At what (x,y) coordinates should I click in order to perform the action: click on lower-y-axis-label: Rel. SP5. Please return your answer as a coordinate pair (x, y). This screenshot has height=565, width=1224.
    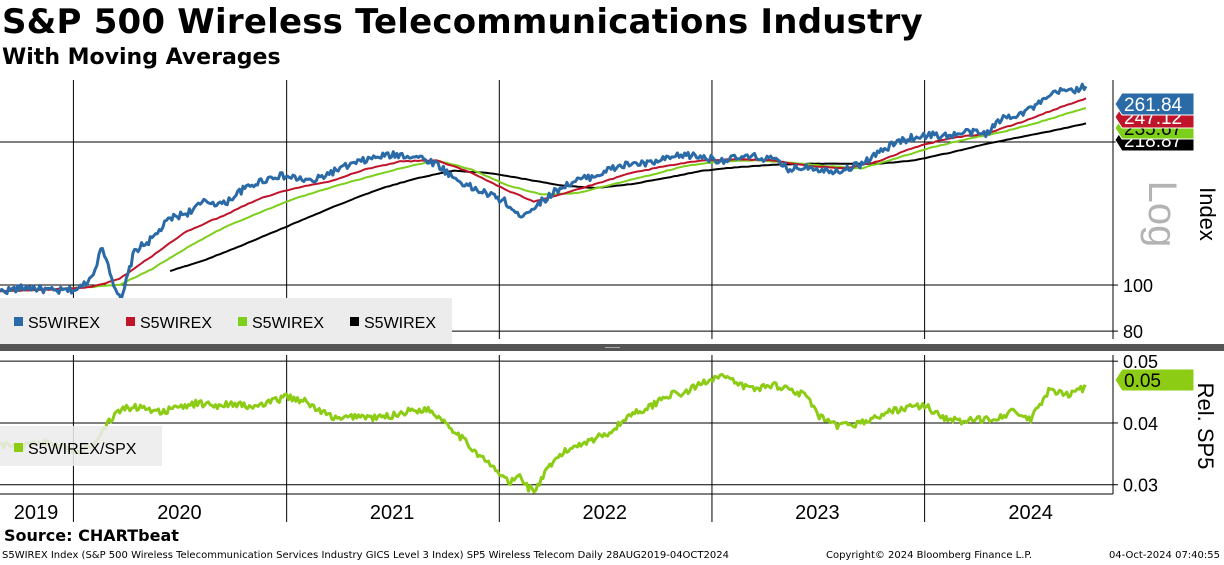
    Looking at the image, I should click on (1205, 426).